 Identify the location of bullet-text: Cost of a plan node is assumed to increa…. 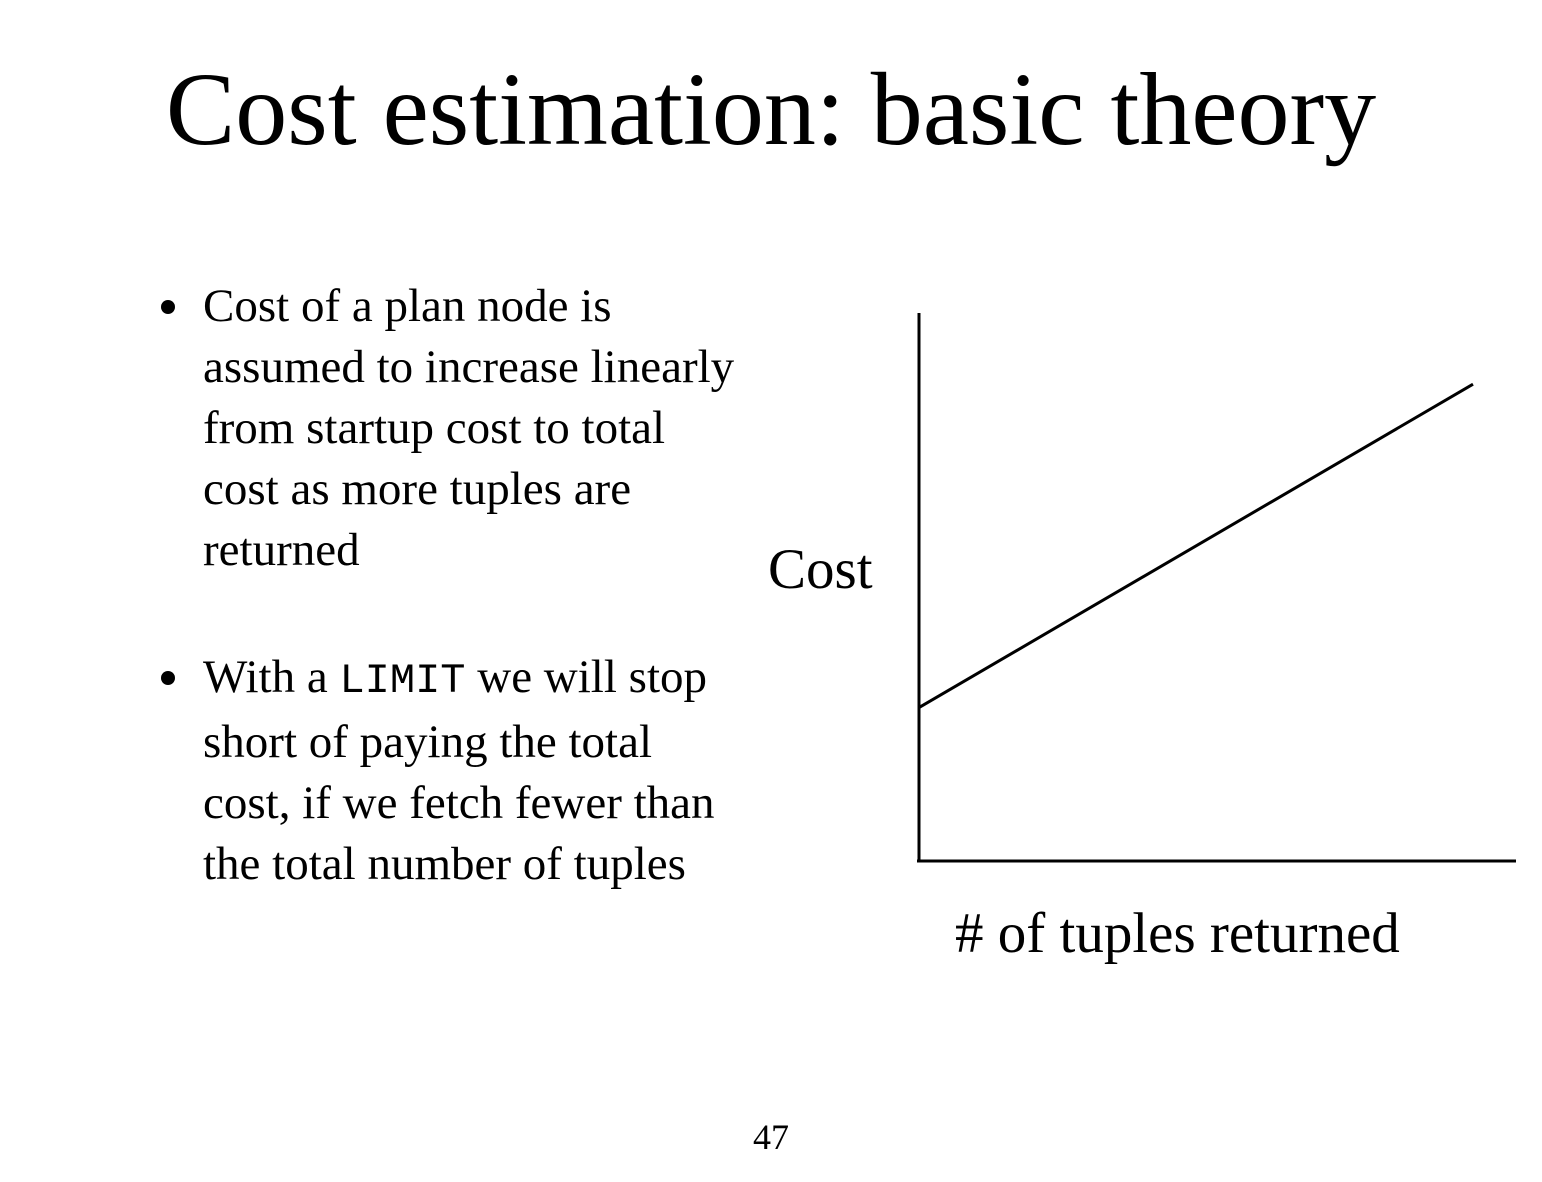
(469, 428).